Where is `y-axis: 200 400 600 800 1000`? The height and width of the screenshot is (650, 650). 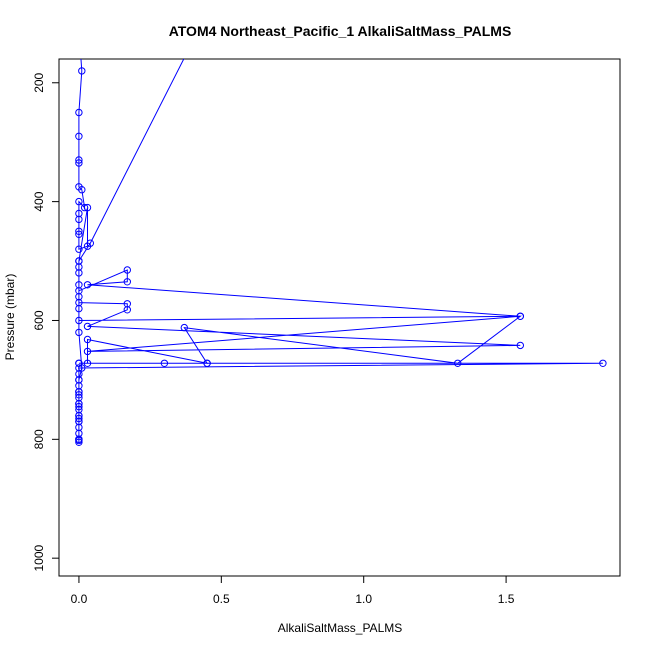 y-axis: 200 400 600 800 1000 is located at coordinates (45, 322).